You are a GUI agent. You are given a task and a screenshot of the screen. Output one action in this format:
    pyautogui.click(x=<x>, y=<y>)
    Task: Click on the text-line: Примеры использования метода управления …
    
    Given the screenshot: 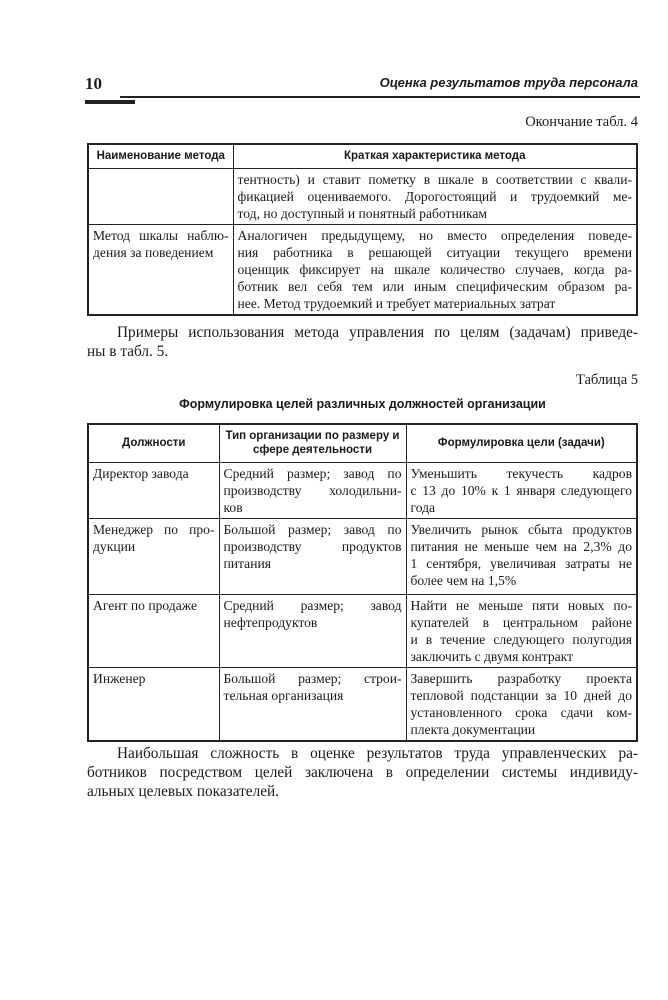 What is the action you would take?
    pyautogui.click(x=377, y=332)
    